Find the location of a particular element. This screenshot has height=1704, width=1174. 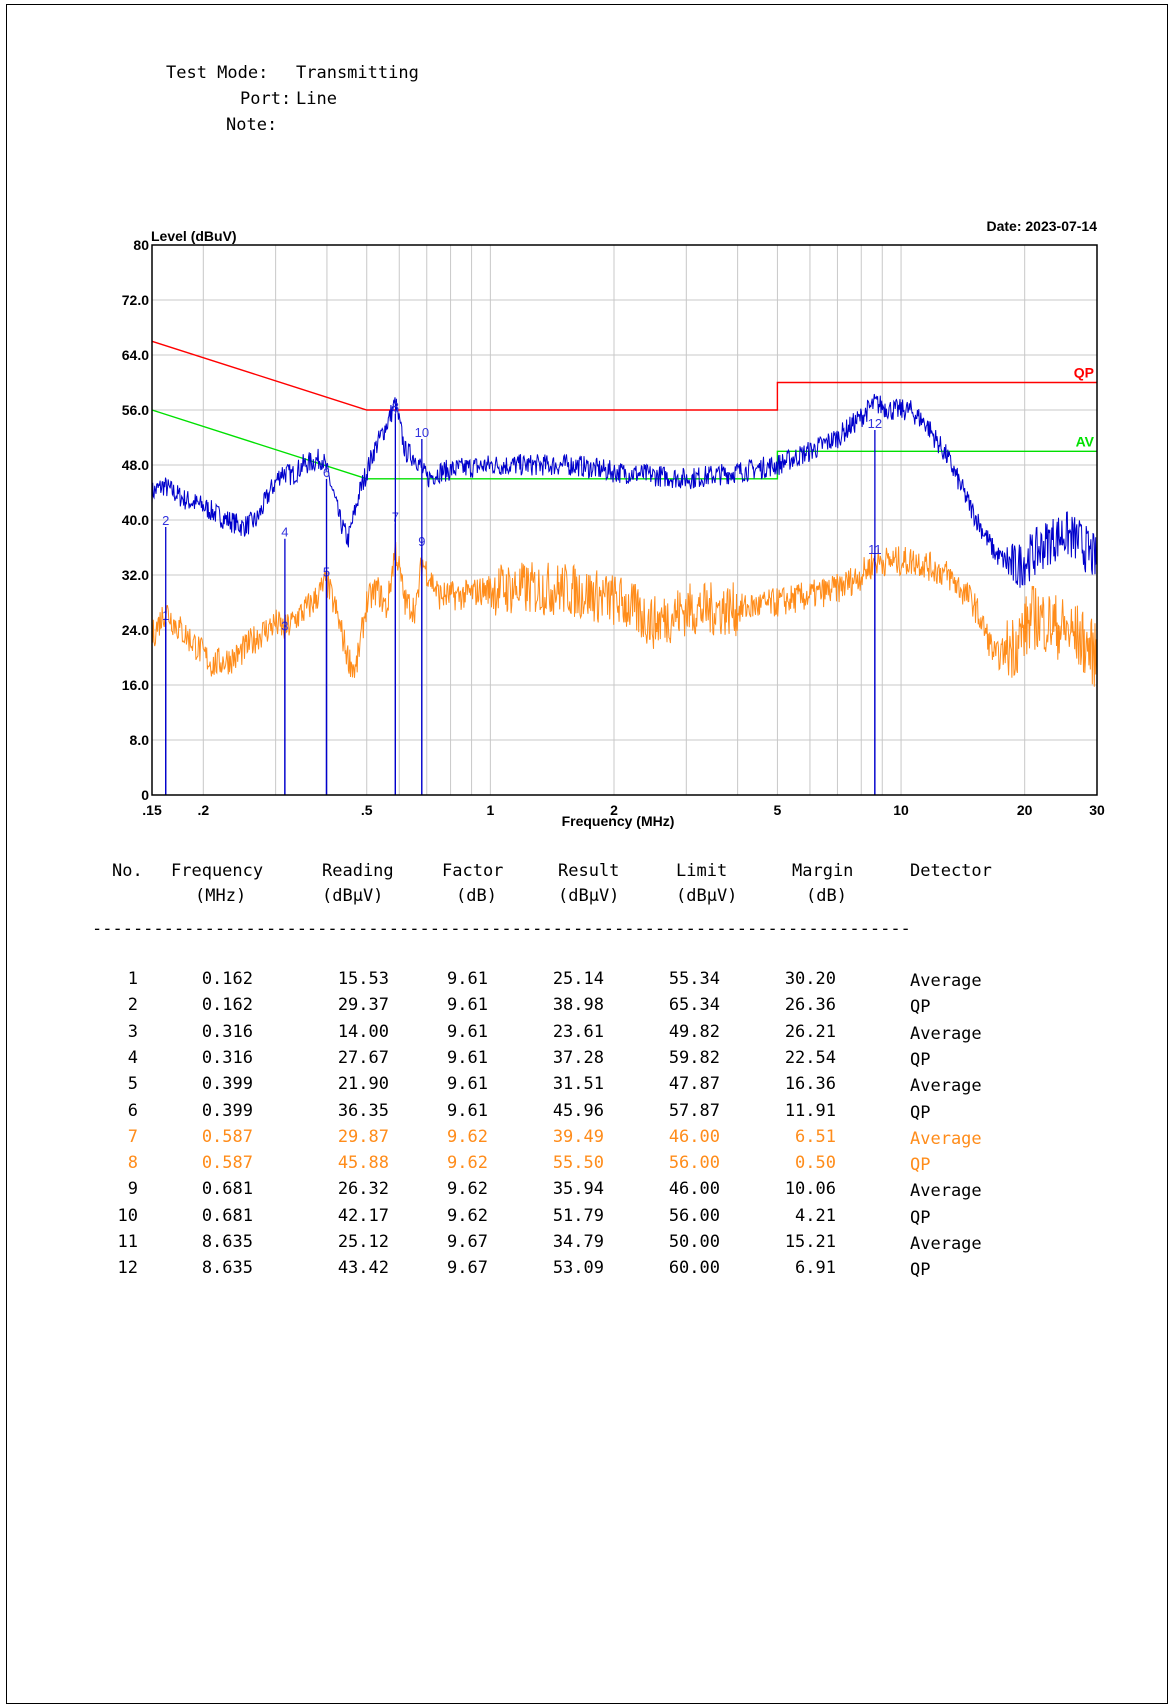

column-header: Factor is located at coordinates (473, 871).